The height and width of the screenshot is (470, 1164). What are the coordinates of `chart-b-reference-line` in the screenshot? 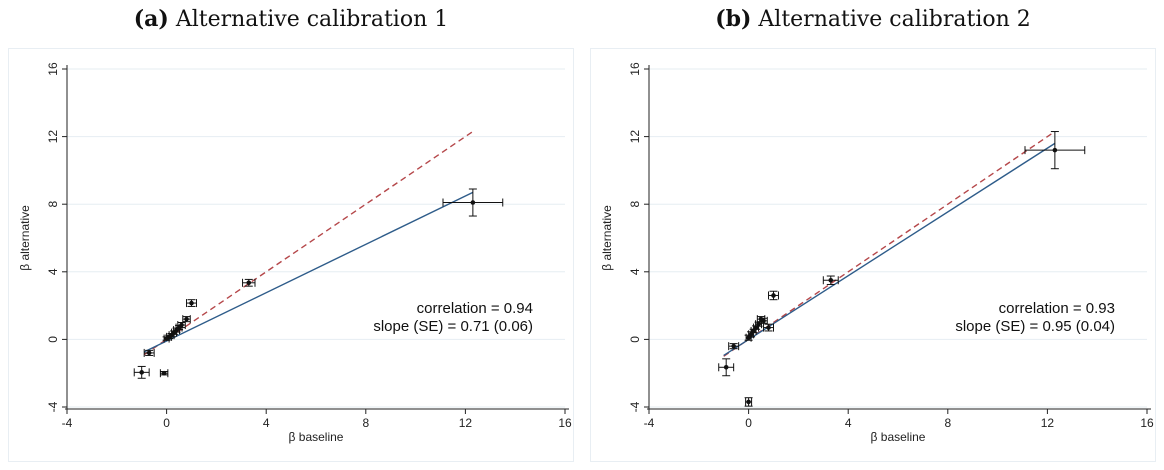 It's located at (889, 243).